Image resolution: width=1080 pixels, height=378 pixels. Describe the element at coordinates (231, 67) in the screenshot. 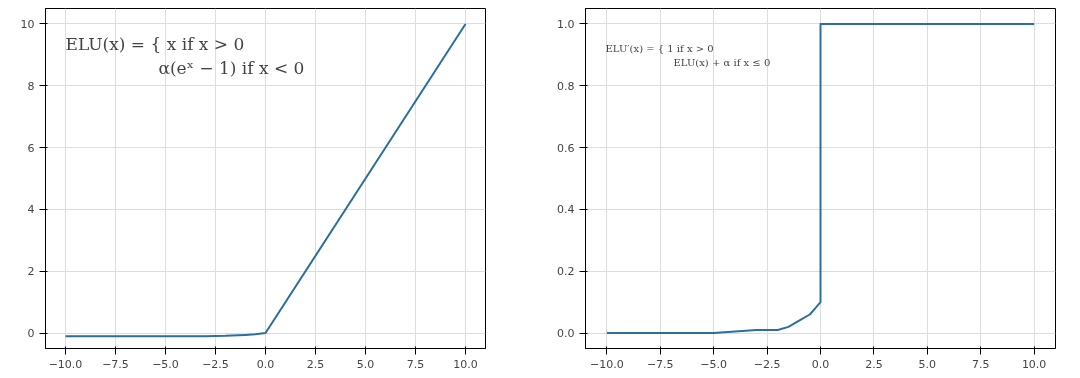

I see `annotation: α(eˣ − 1) if x < 0` at that location.